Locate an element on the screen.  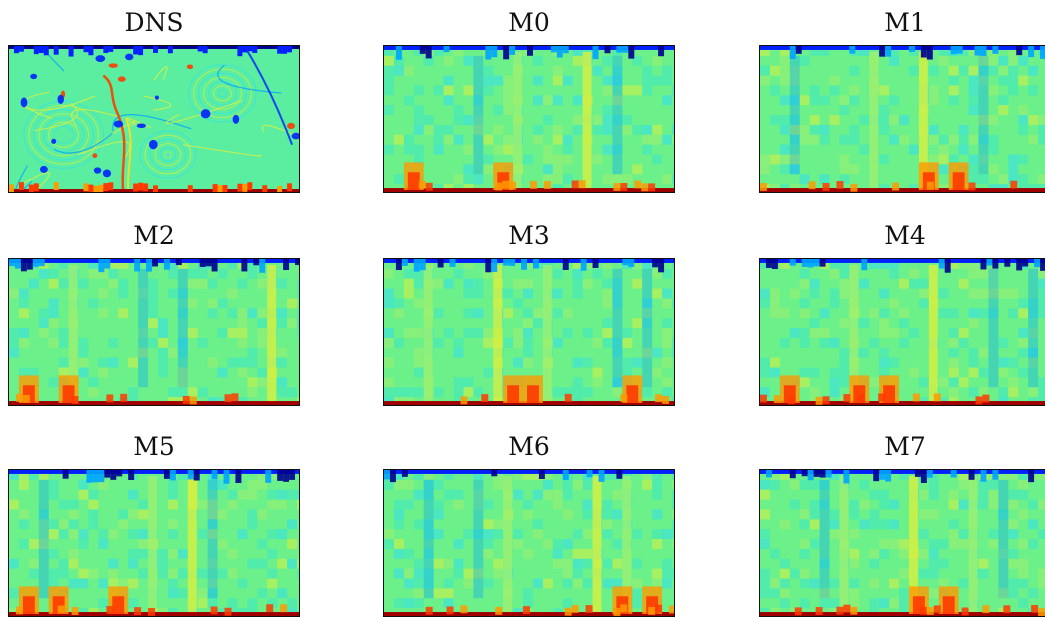
panel-title: DNS is located at coordinates (154, 22).